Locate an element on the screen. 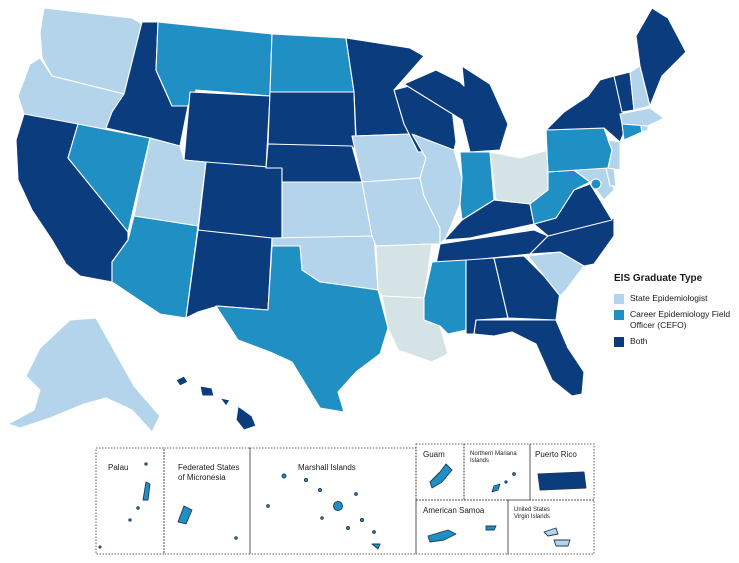  micronesia-island is located at coordinates (185, 515).